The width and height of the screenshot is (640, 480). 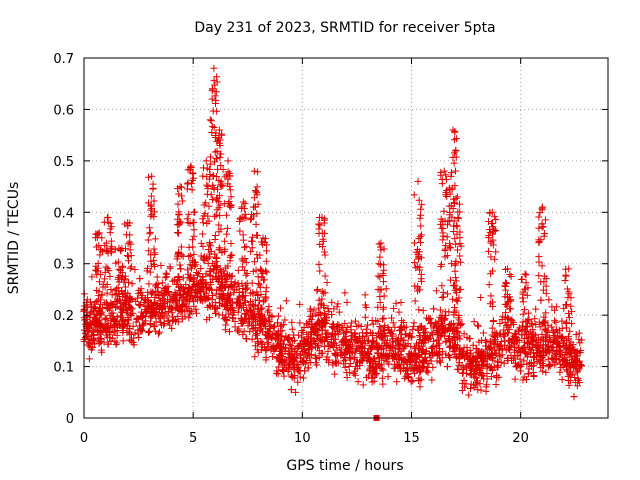 I want to click on y-tick-label: 0.5, so click(x=63, y=162).